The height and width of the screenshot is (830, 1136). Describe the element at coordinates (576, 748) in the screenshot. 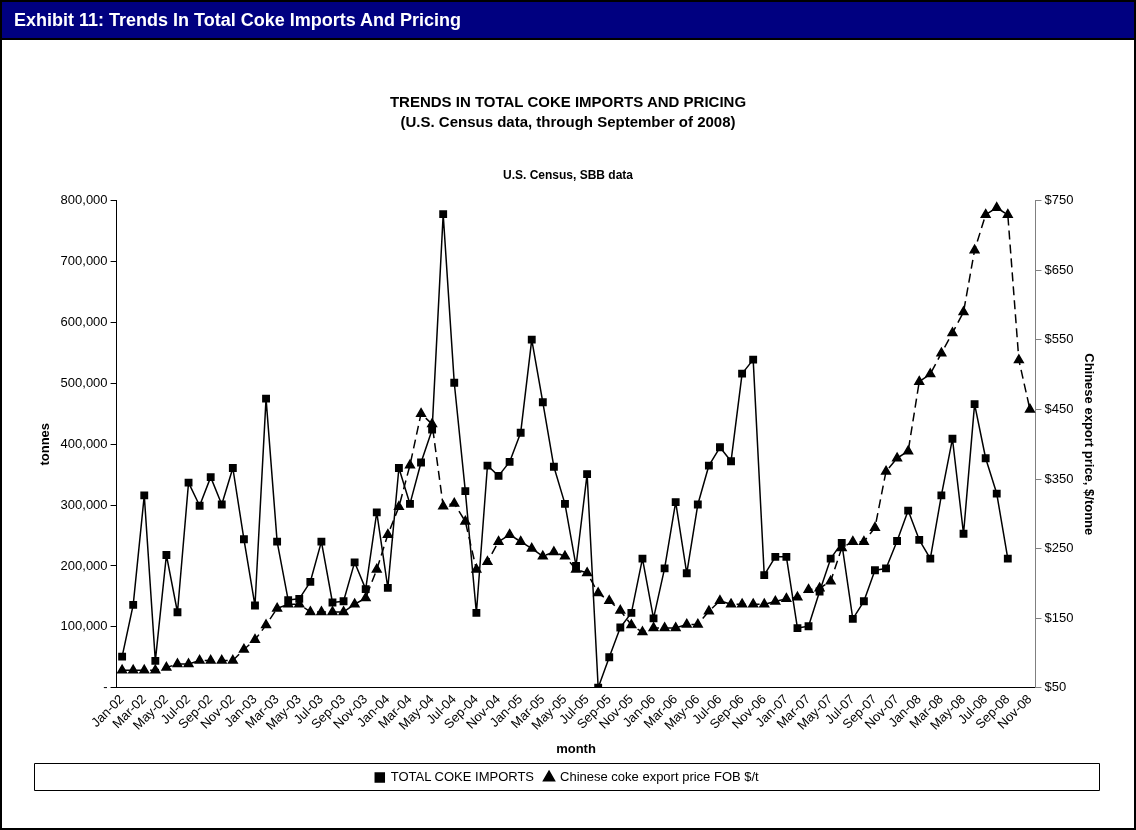

I see `x-axis-title: month` at that location.